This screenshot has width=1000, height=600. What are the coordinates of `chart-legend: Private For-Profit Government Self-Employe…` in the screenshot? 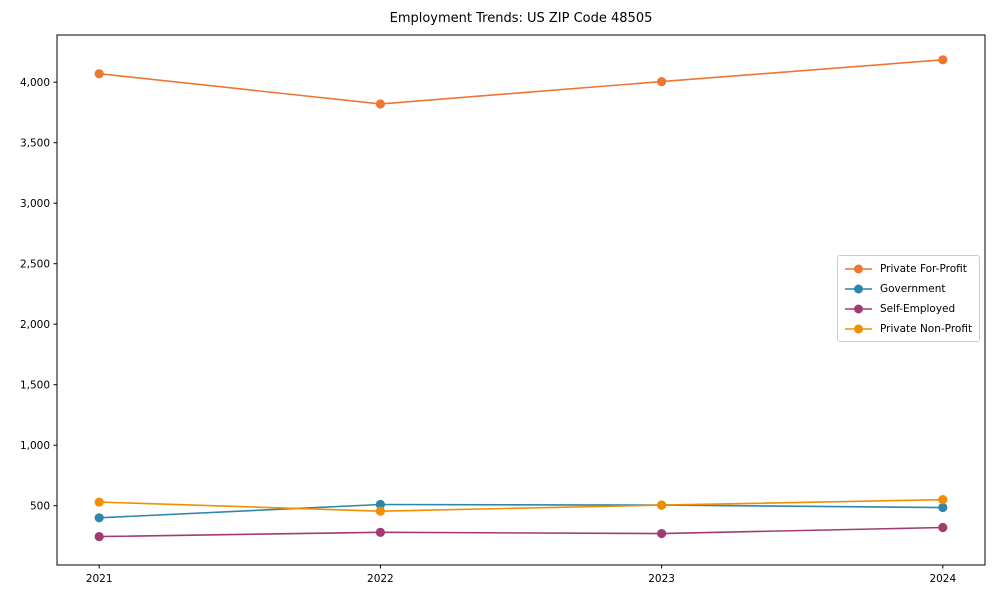 It's located at (908, 298).